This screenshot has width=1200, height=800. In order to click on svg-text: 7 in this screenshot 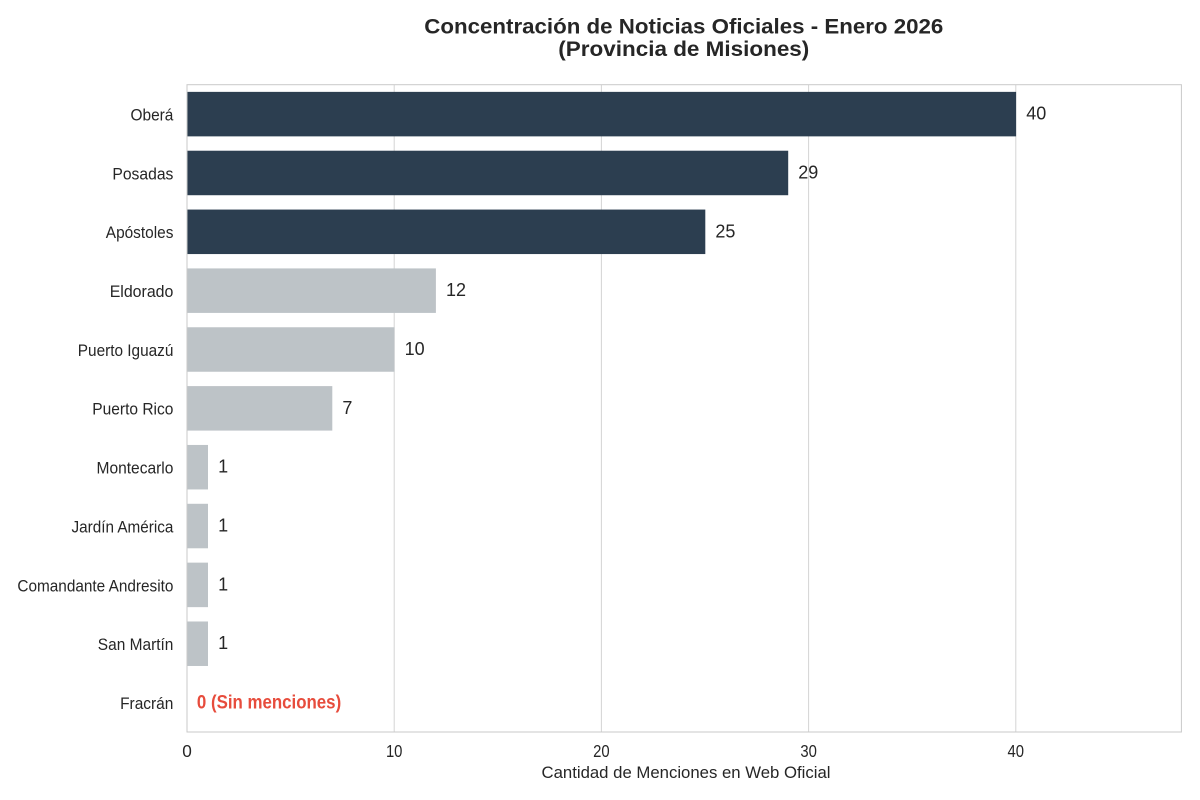, I will do `click(347, 408)`.